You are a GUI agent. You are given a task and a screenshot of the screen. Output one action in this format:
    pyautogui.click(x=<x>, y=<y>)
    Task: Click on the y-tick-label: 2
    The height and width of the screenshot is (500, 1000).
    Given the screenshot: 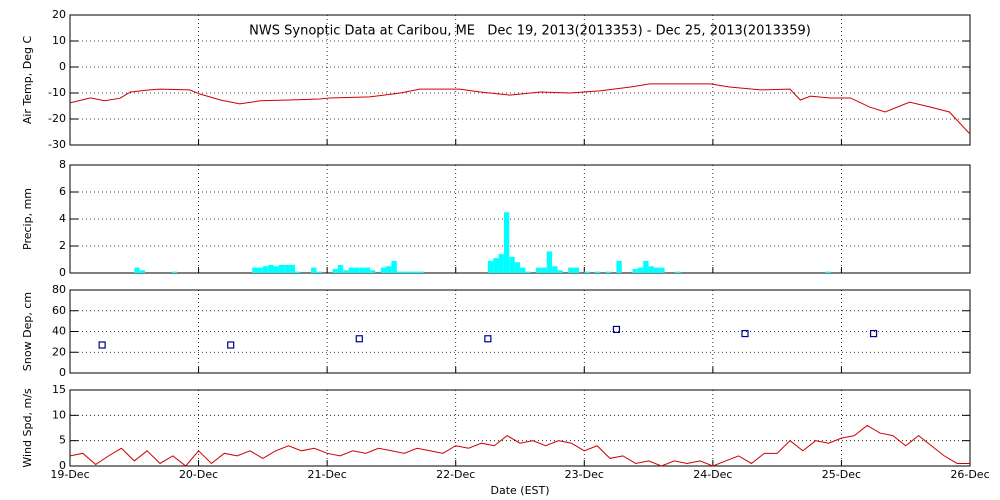 What is the action you would take?
    pyautogui.click(x=62, y=245)
    